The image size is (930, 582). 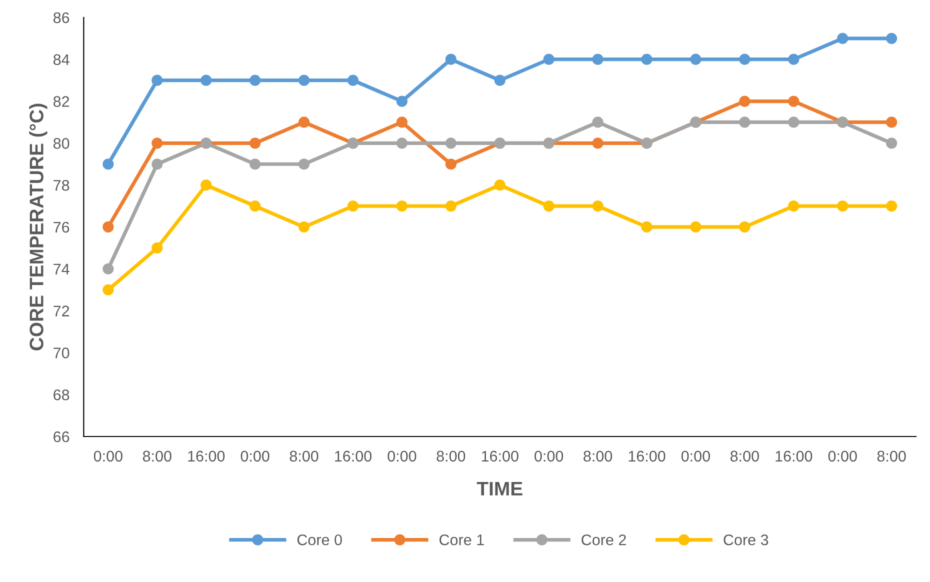 What do you see at coordinates (62, 311) in the screenshot?
I see `y-tick-label: 72` at bounding box center [62, 311].